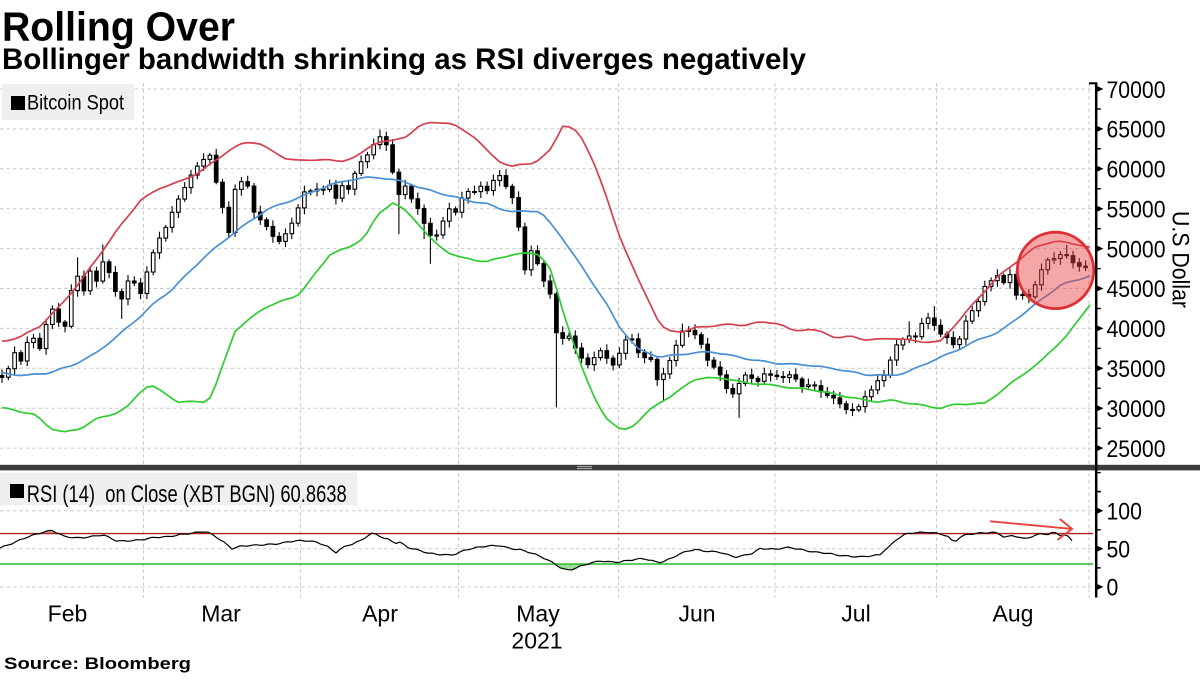  What do you see at coordinates (1136, 130) in the screenshot?
I see `svg-text: 65000` at bounding box center [1136, 130].